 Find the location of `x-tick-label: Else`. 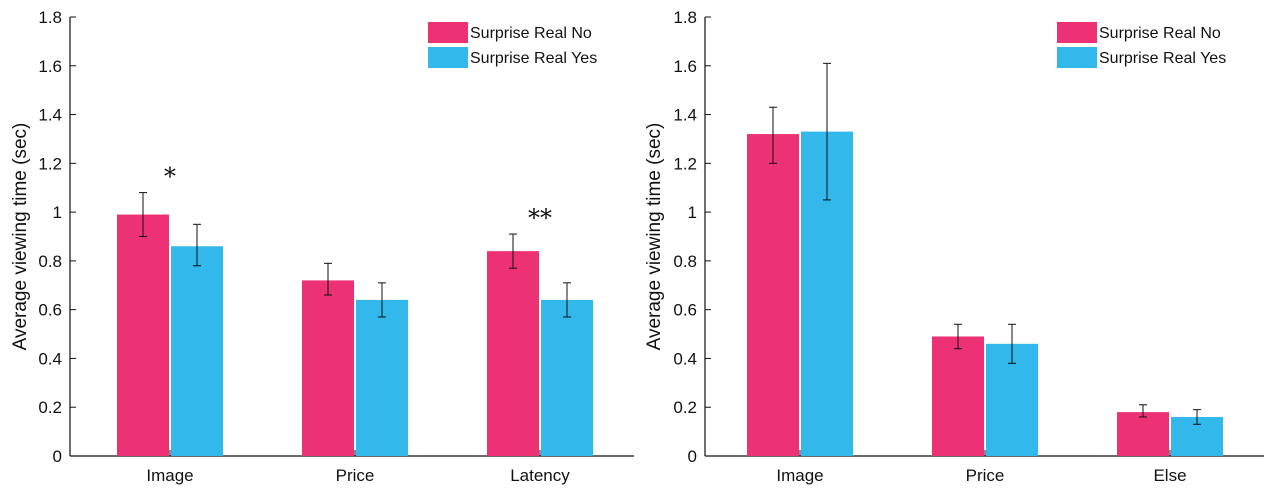

x-tick-label: Else is located at coordinates (1169, 475).